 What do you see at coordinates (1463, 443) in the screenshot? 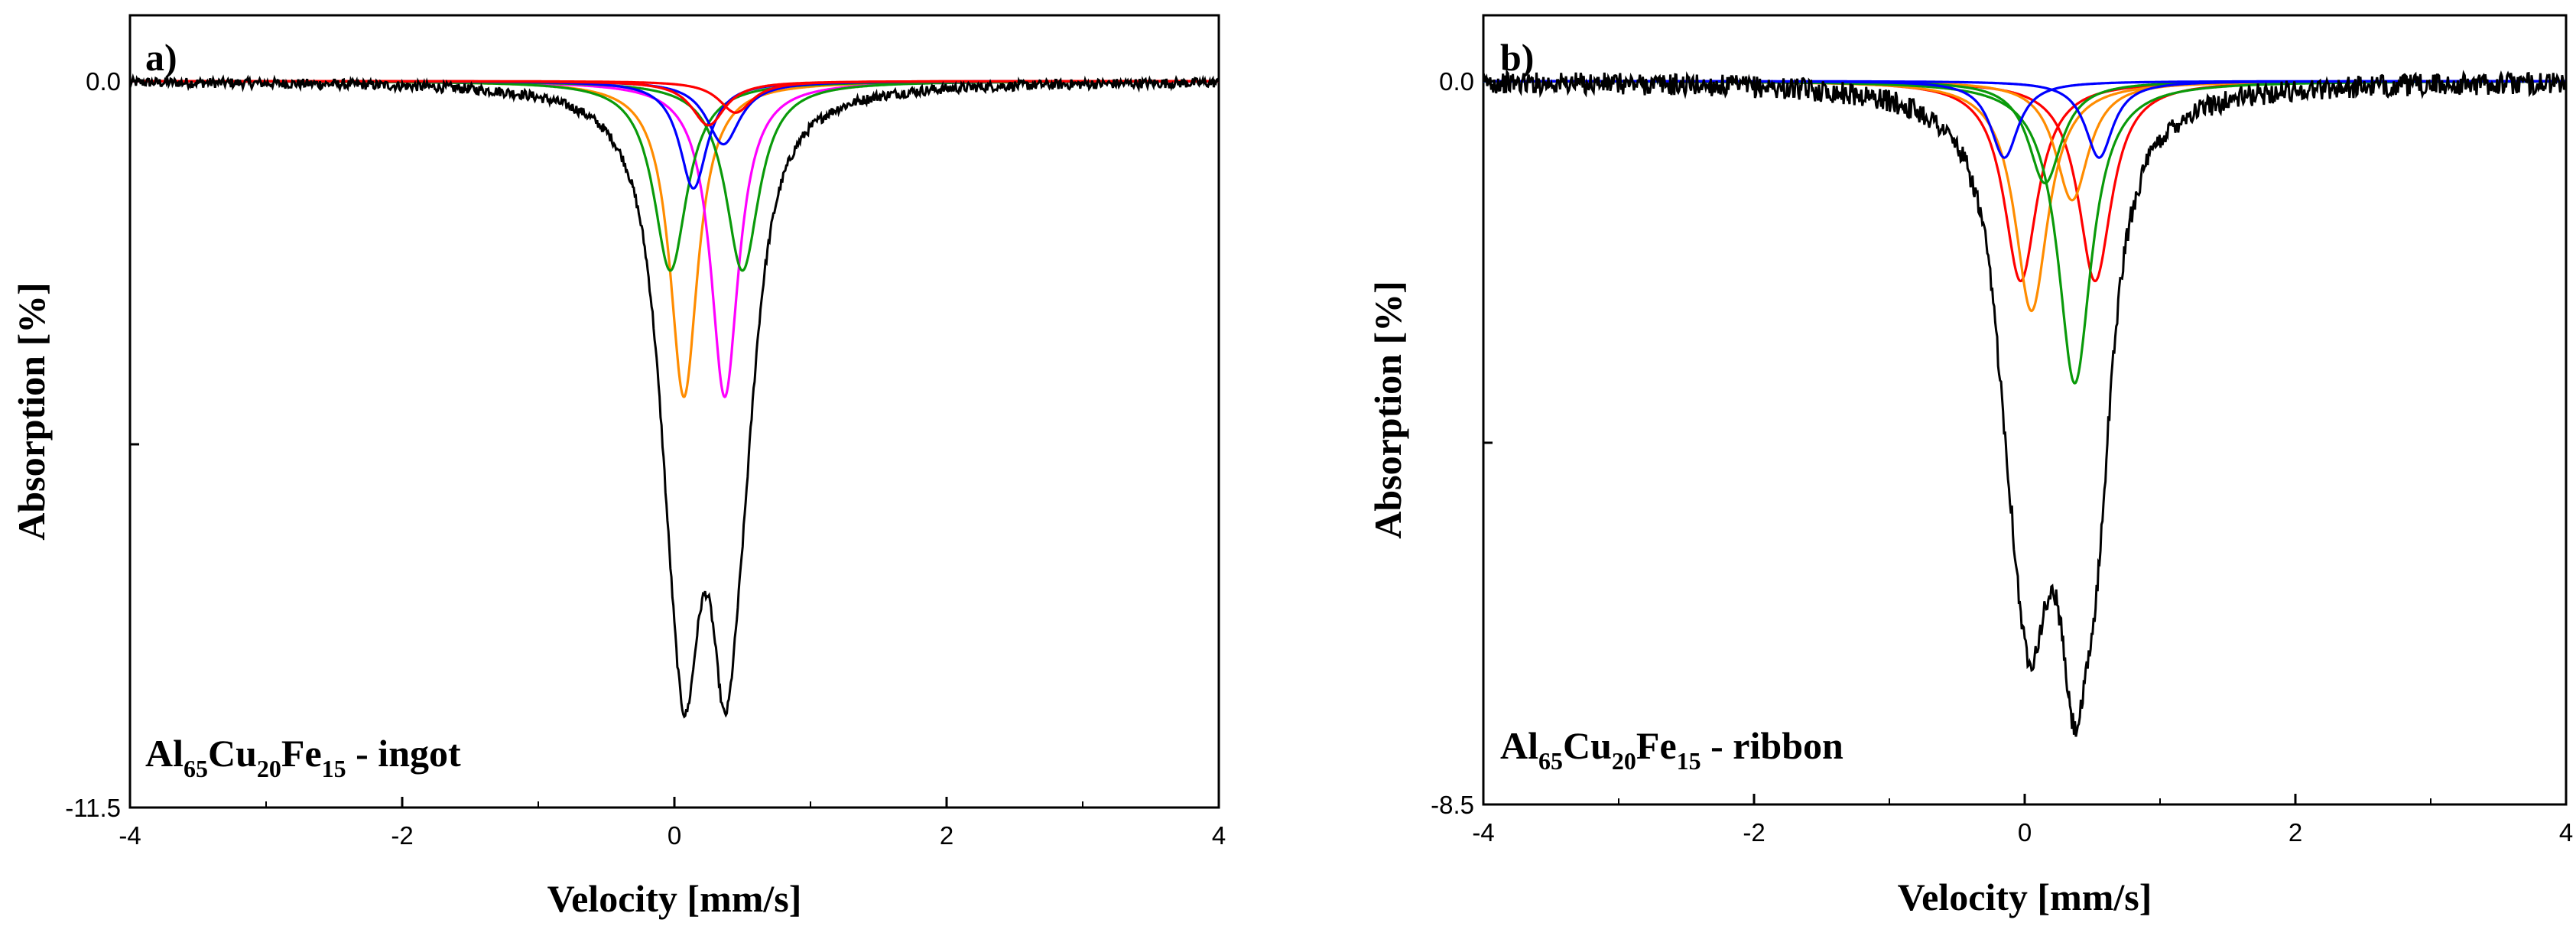
I see `y-ticks-b: 0.0 -8.5` at bounding box center [1463, 443].